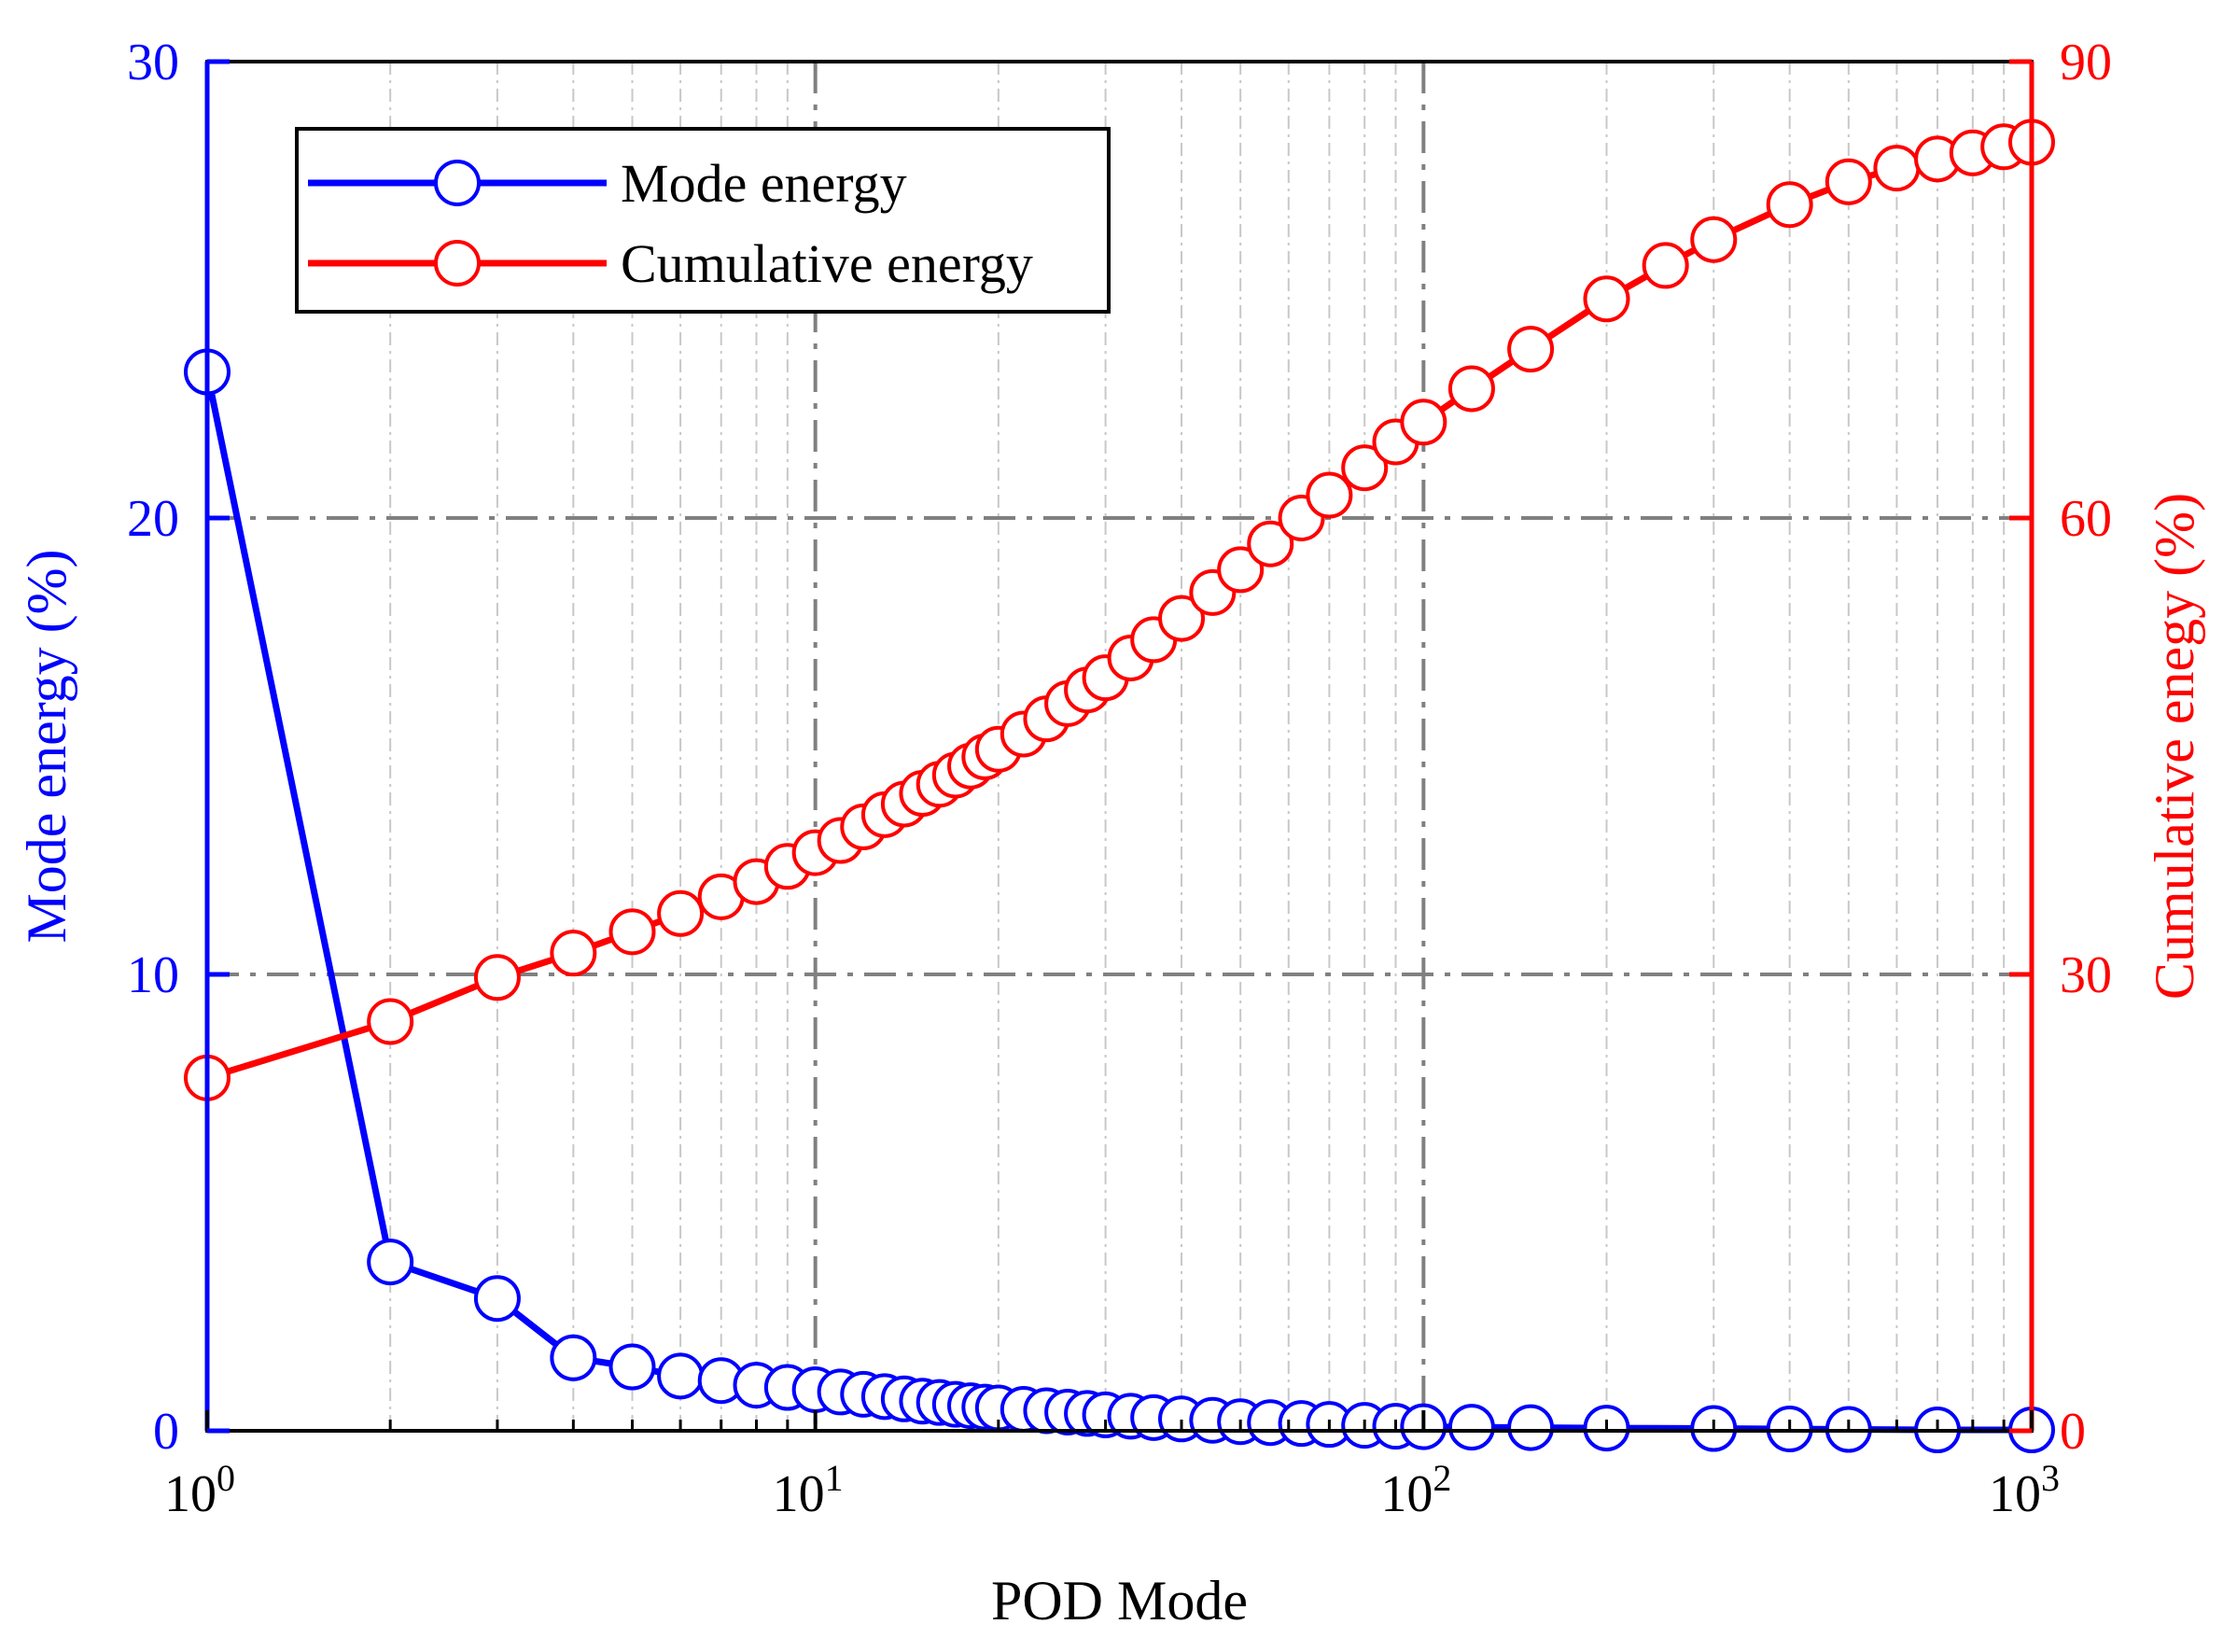 The width and height of the screenshot is (2237, 1652). What do you see at coordinates (2073, 1432) in the screenshot?
I see `right-y-tick-label: 0` at bounding box center [2073, 1432].